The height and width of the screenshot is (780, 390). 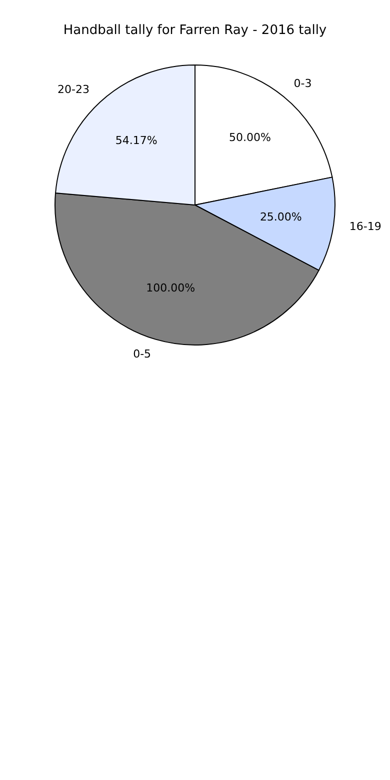 What do you see at coordinates (249, 137) in the screenshot?
I see `data-label: 50.00%` at bounding box center [249, 137].